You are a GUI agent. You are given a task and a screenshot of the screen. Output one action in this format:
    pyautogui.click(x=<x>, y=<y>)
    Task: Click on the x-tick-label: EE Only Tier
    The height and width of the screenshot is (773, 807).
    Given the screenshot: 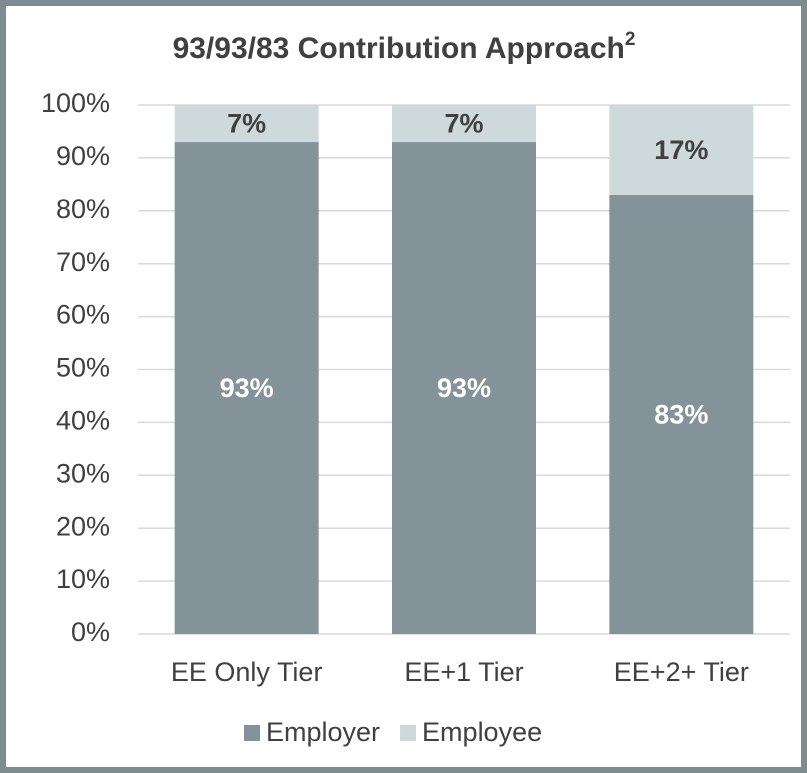 What is the action you would take?
    pyautogui.click(x=247, y=672)
    